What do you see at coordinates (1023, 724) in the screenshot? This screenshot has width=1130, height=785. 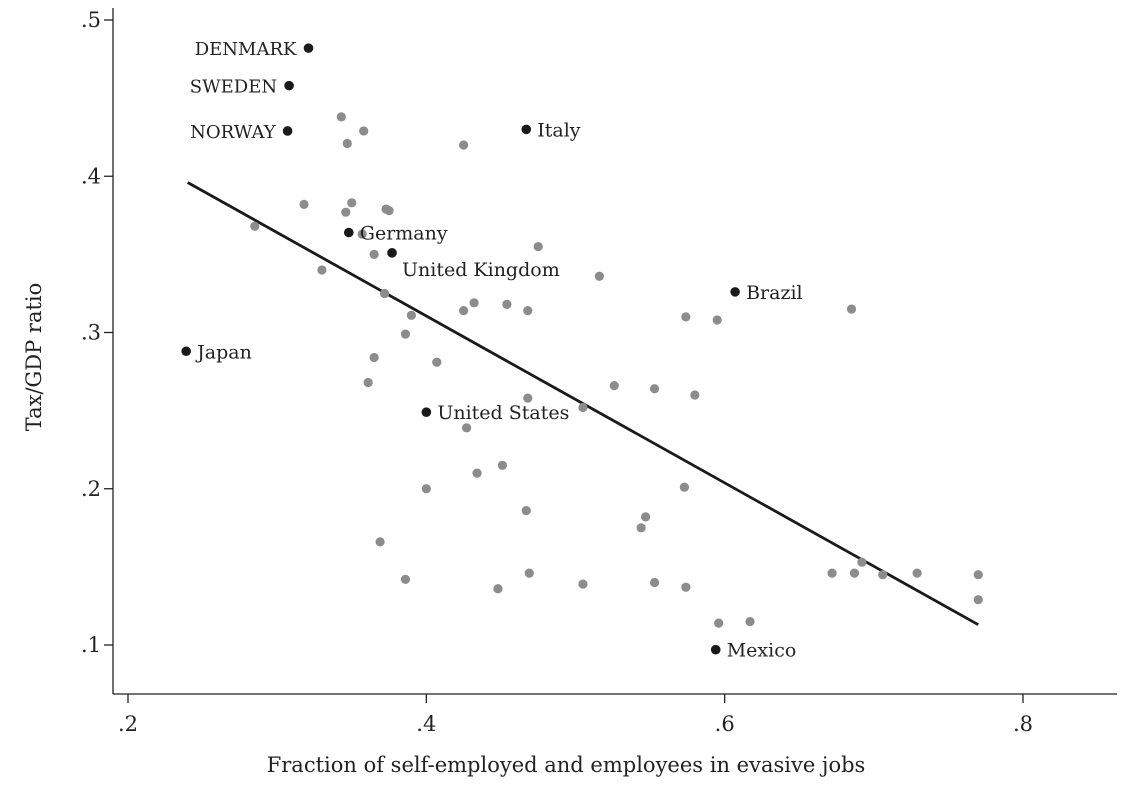 I see `x-tick-label: .8` at bounding box center [1023, 724].